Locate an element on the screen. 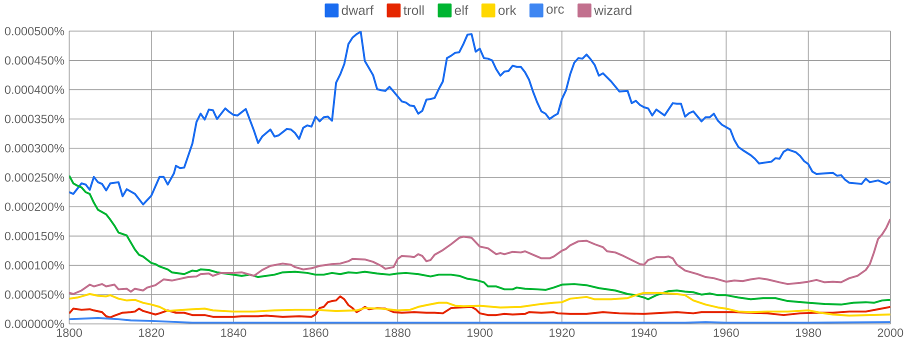 This screenshot has height=341, width=908. x-tick-label: 1880 is located at coordinates (397, 332).